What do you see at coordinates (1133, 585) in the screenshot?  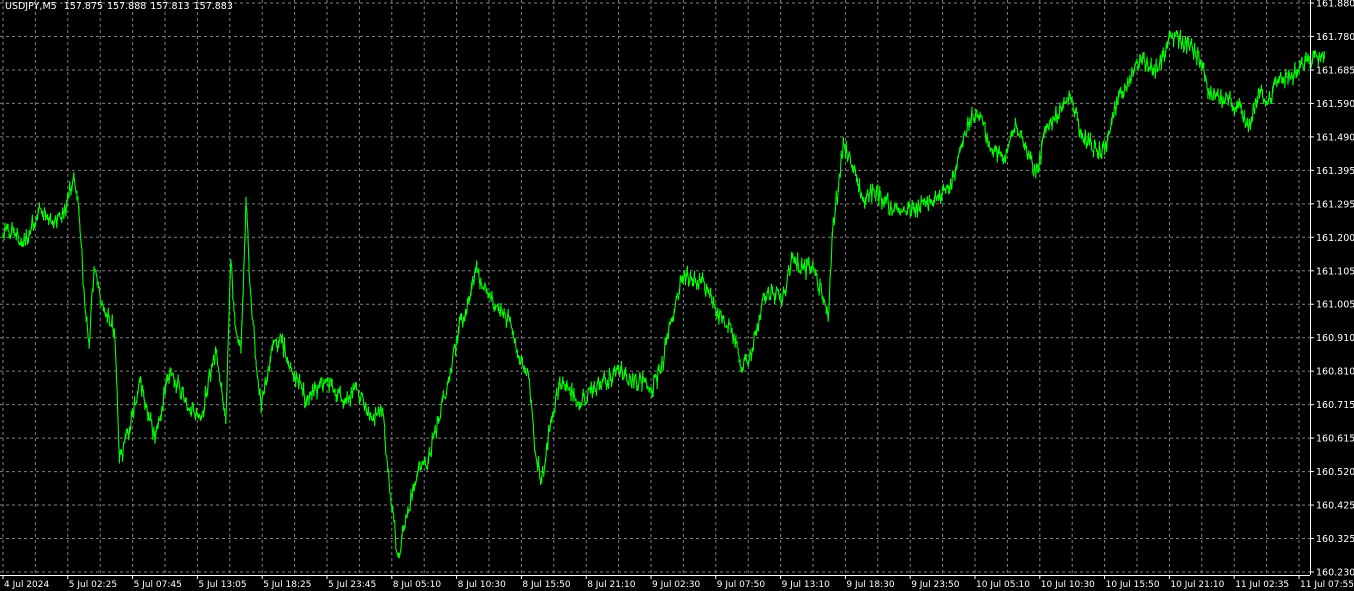 I see `x-tick-label: 10 Jul 15:50` at bounding box center [1133, 585].